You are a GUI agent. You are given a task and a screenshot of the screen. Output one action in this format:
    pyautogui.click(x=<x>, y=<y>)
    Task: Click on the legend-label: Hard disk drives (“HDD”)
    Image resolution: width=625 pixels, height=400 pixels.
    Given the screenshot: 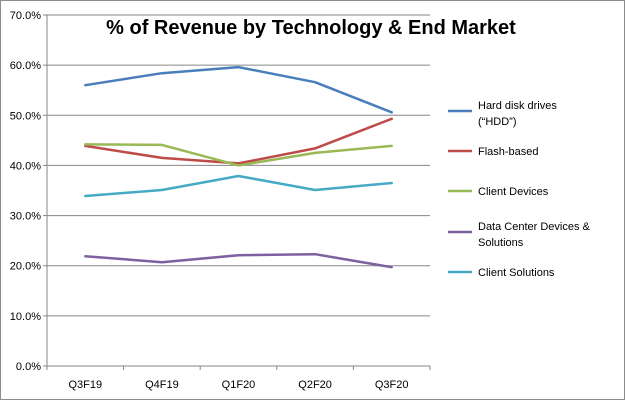 What is the action you would take?
    pyautogui.click(x=517, y=114)
    